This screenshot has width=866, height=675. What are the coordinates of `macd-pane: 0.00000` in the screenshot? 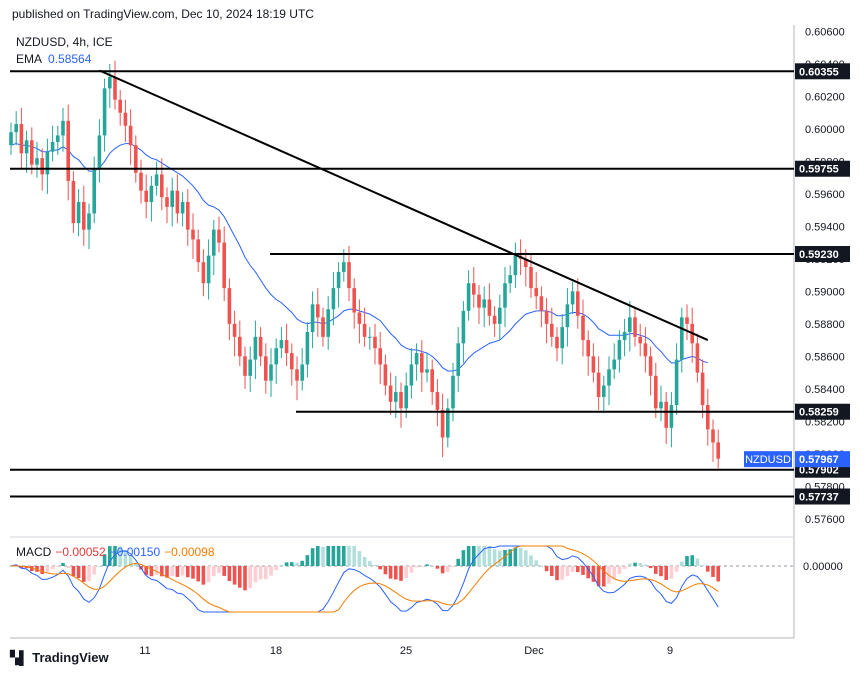 It's located at (426, 579).